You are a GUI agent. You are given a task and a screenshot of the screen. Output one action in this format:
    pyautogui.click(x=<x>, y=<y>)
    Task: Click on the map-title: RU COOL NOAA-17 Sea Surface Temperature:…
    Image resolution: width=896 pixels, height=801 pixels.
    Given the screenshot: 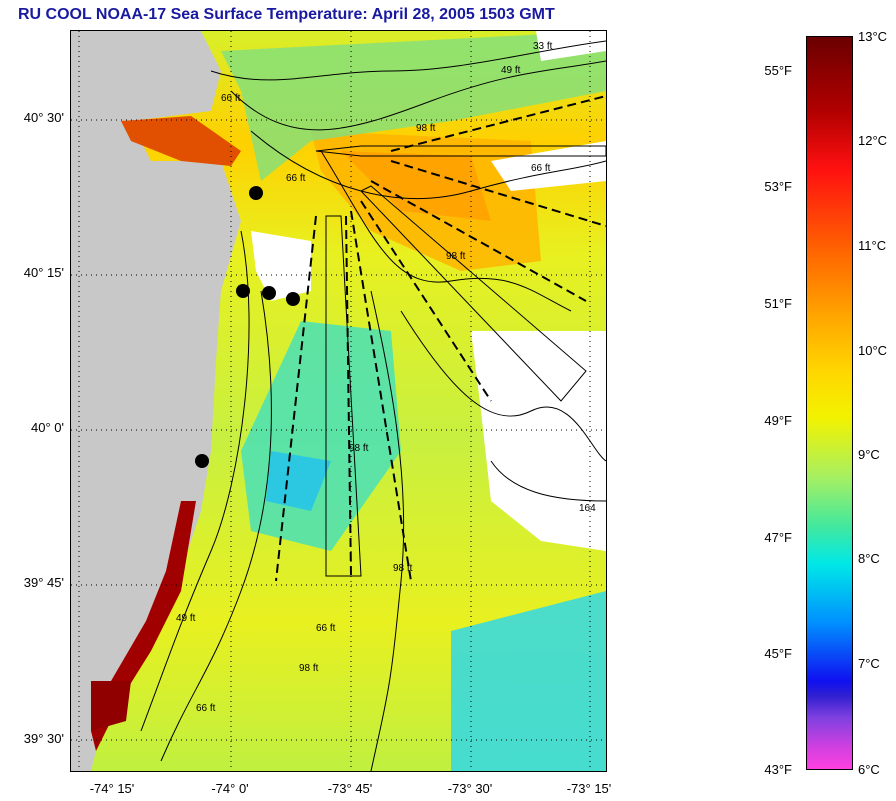 What is the action you would take?
    pyautogui.click(x=286, y=14)
    